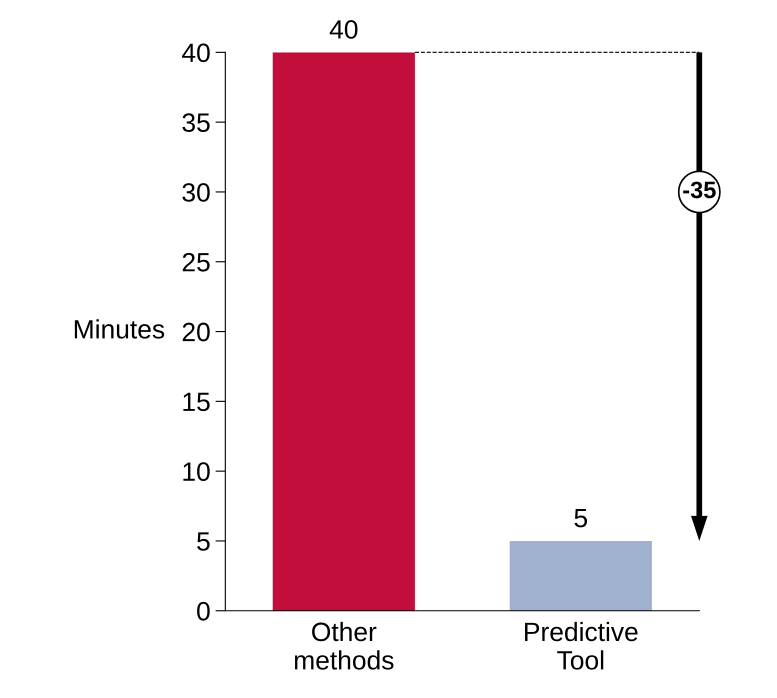 Image resolution: width=777 pixels, height=698 pixels. What do you see at coordinates (196, 332) in the screenshot?
I see `y-tick-label: 20` at bounding box center [196, 332].